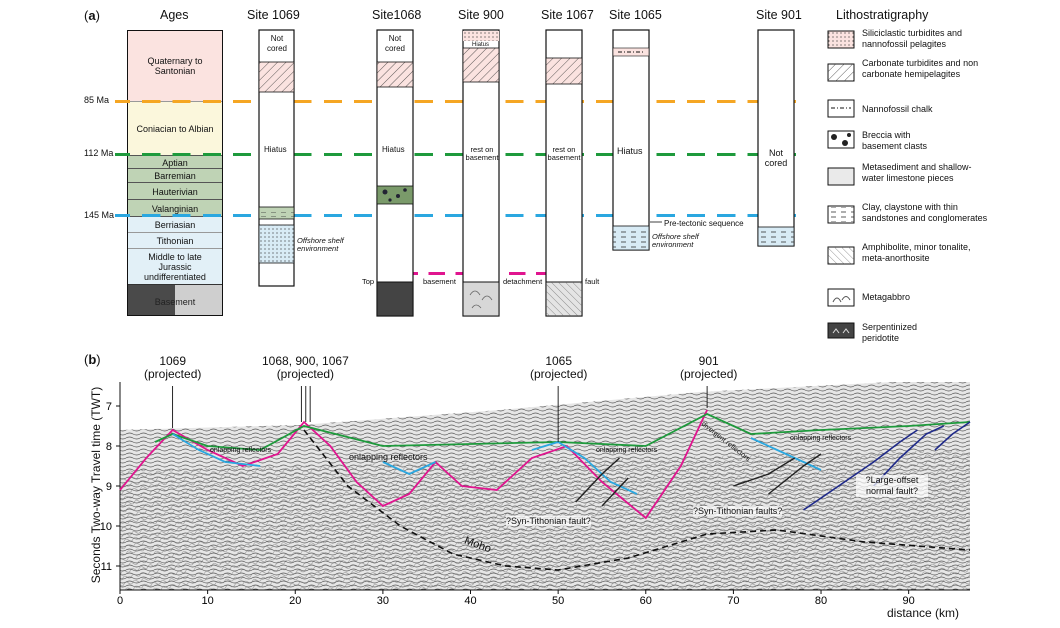  Describe the element at coordinates (482, 153) in the screenshot. I see `site-900-rest: rest on basement` at that location.